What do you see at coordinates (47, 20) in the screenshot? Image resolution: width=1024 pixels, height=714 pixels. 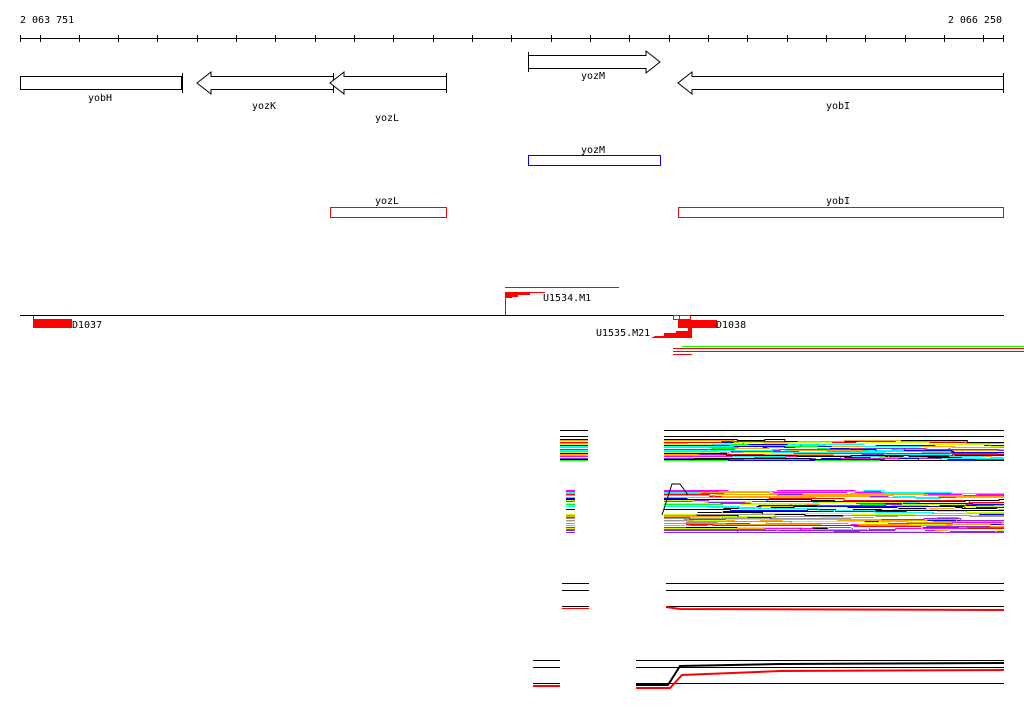 I see `ruler-start-label: 2 063 751` at bounding box center [47, 20].